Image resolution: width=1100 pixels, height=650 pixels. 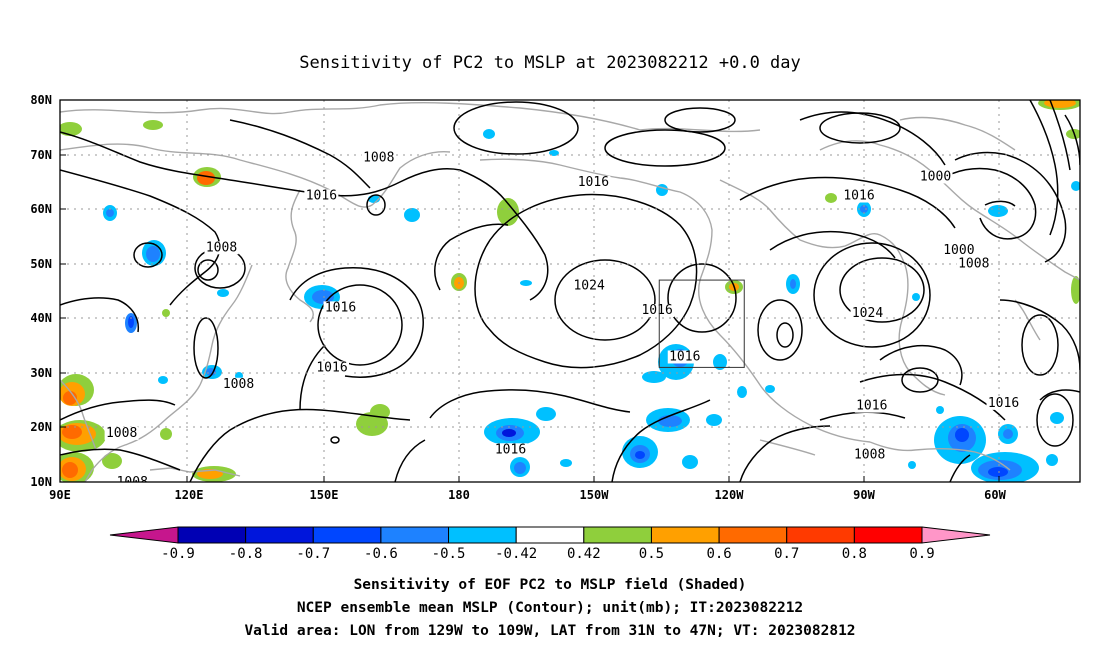 What do you see at coordinates (60, 495) in the screenshot?
I see `lon-label: 90E` at bounding box center [60, 495].